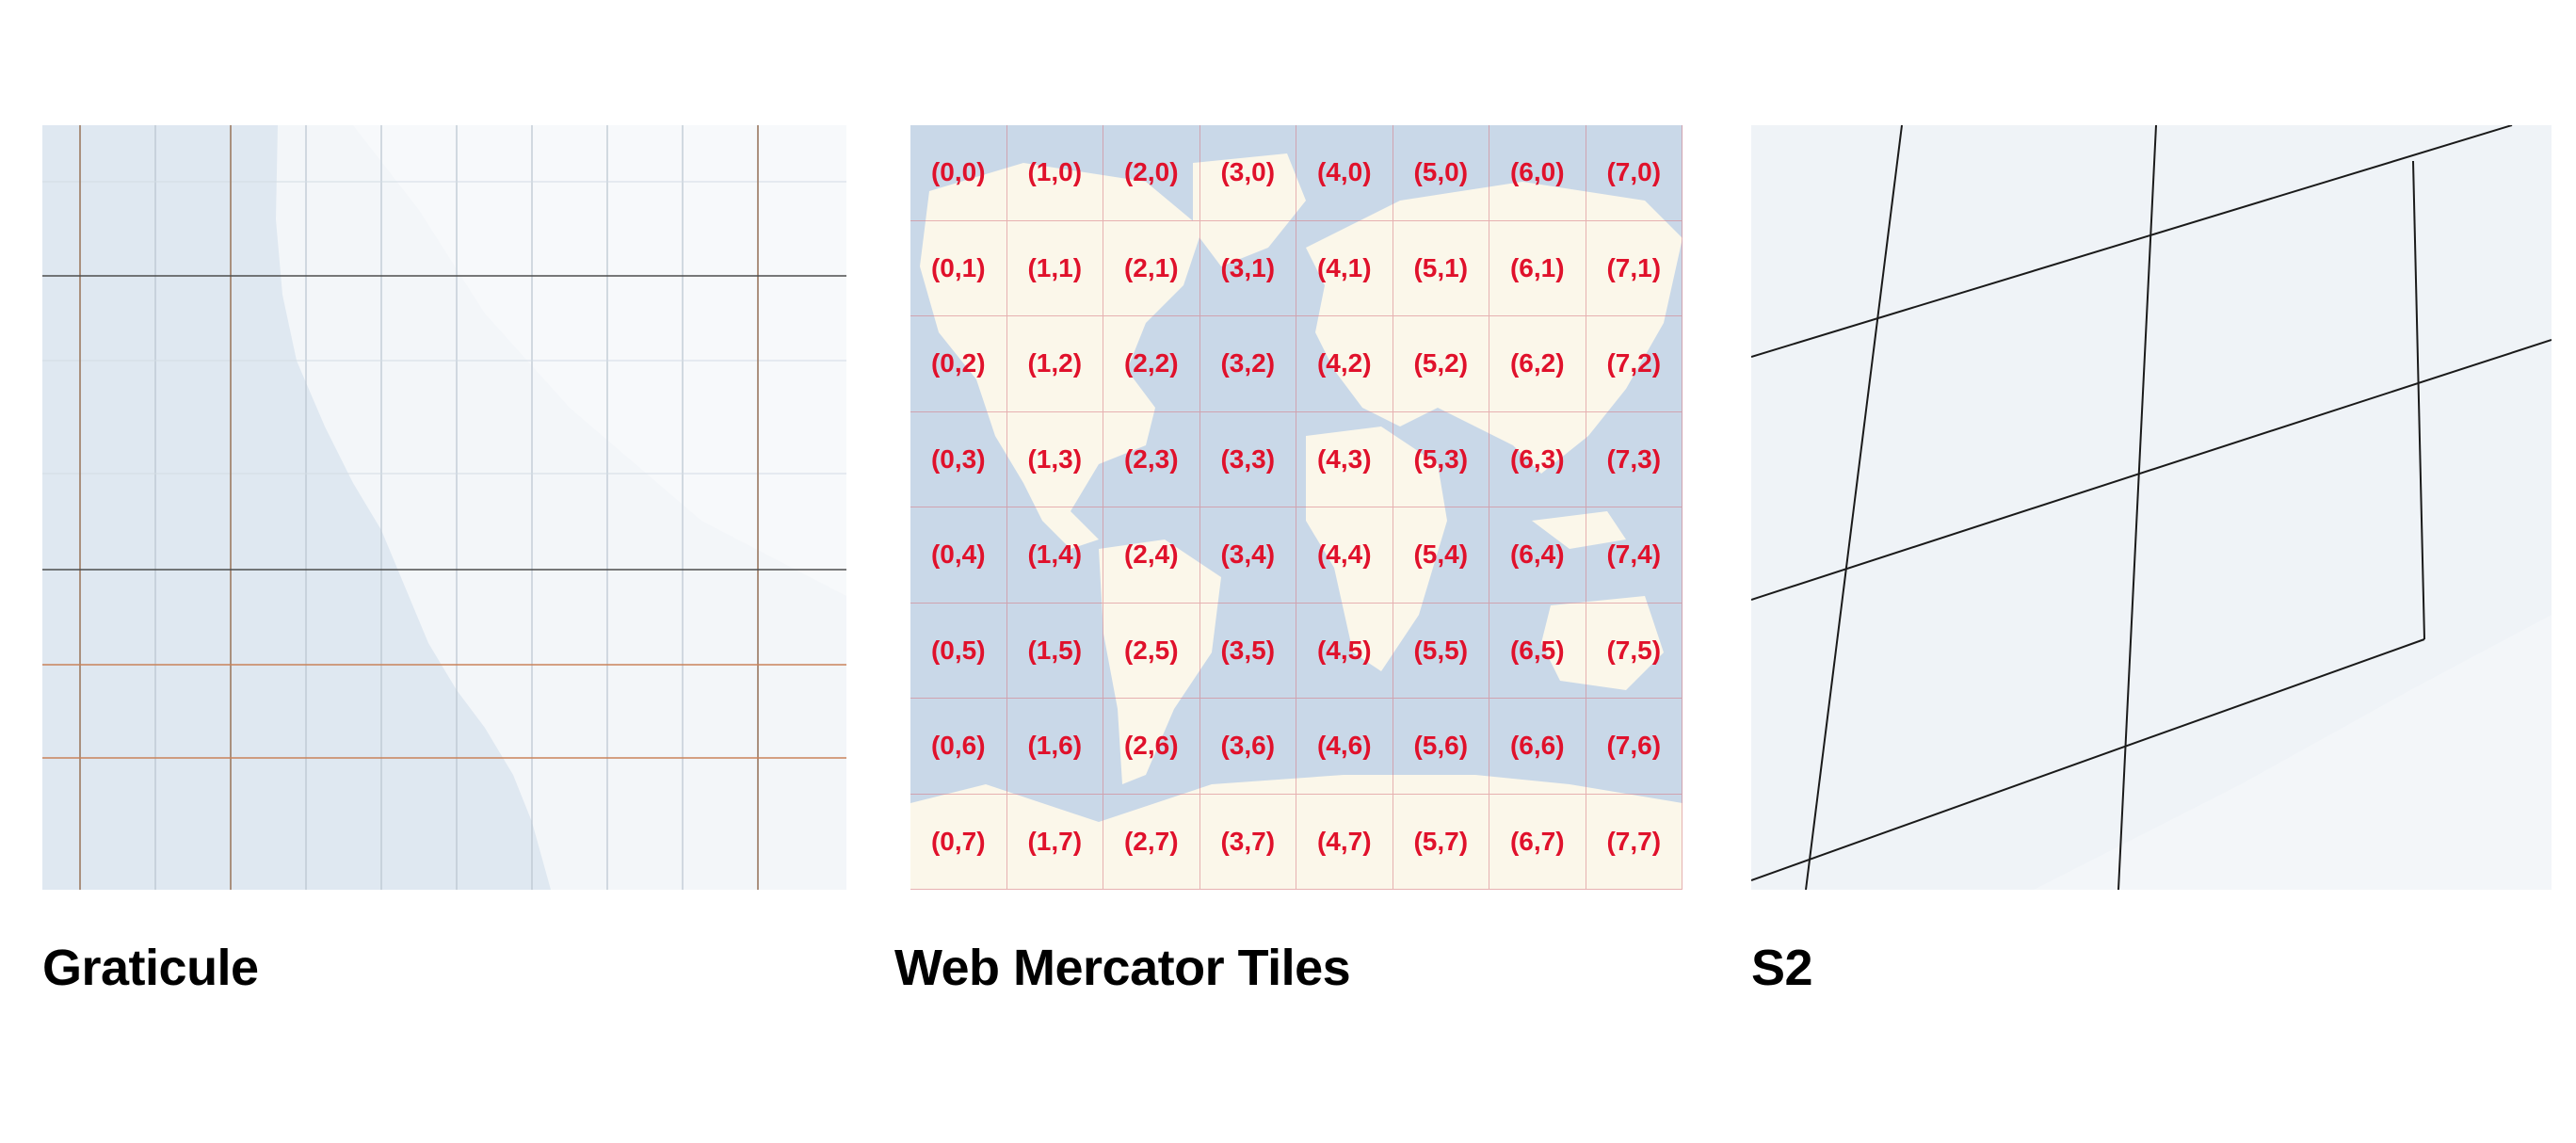 Image resolution: width=2576 pixels, height=1143 pixels. I want to click on tile-cell: (3,3), so click(1247, 459).